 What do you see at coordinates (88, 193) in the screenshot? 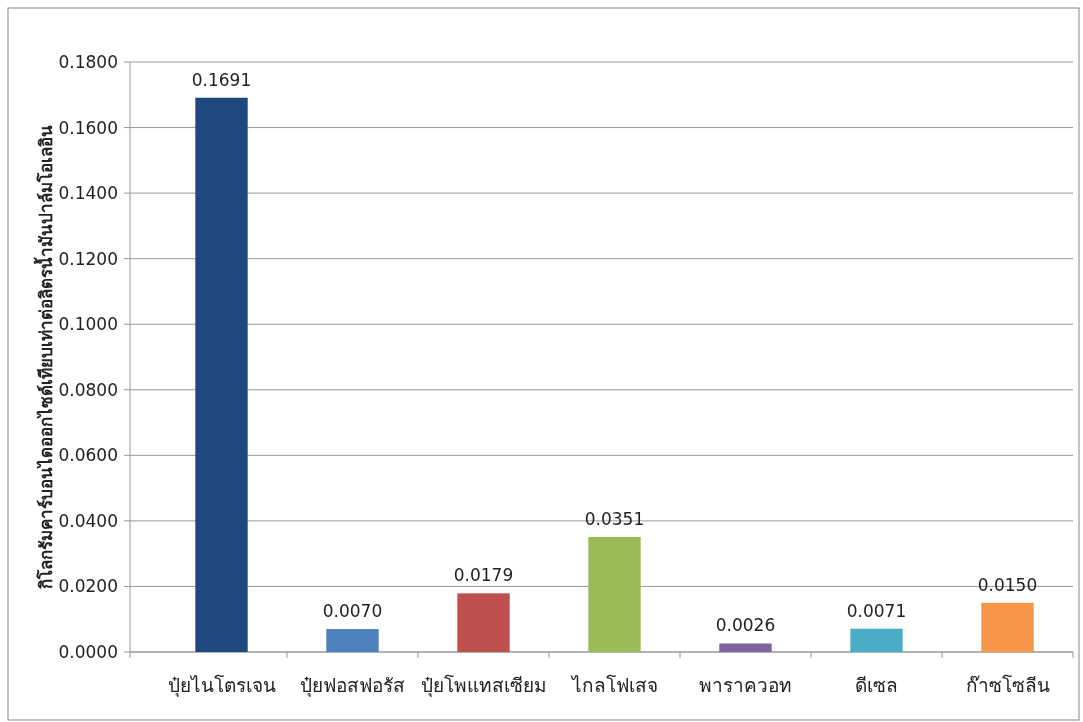
I see `y-tick-label: 0.1400` at bounding box center [88, 193].